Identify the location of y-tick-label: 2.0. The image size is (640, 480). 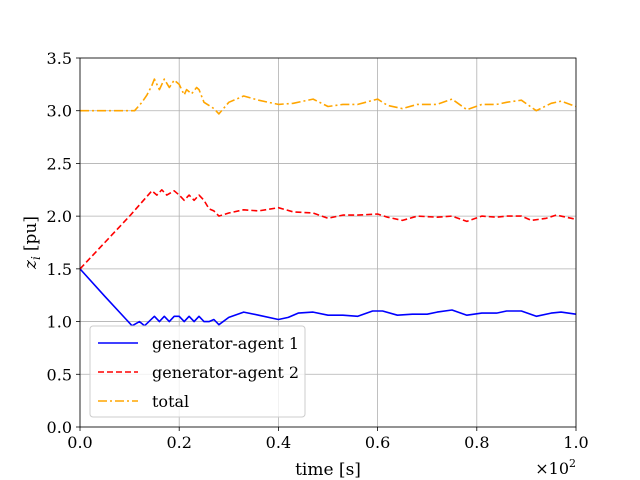
(59, 216).